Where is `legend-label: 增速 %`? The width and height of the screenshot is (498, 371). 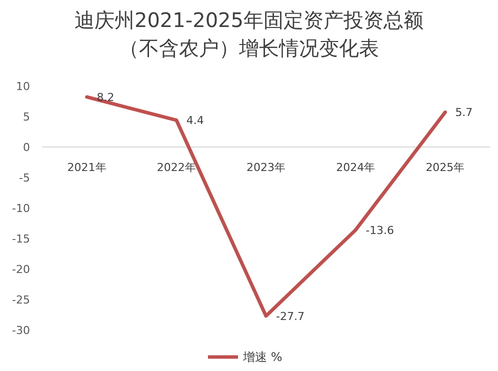 legend-label: 增速 % is located at coordinates (262, 357).